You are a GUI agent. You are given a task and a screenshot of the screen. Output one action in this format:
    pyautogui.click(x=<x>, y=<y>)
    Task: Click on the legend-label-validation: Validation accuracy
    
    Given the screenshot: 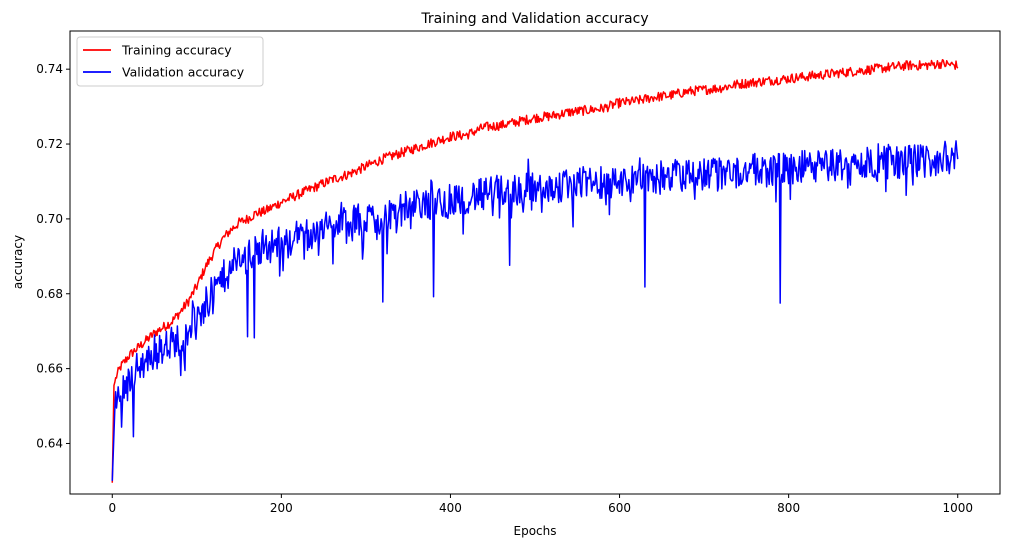 What is the action you would take?
    pyautogui.click(x=183, y=72)
    